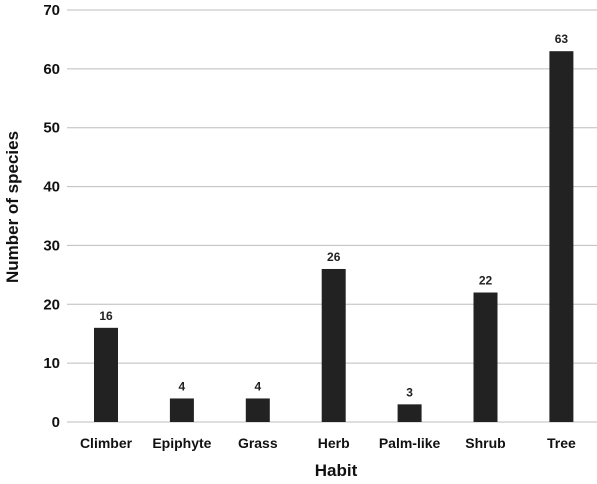 The width and height of the screenshot is (597, 484). What do you see at coordinates (51, 10) in the screenshot?
I see `y-tick-label: 70` at bounding box center [51, 10].